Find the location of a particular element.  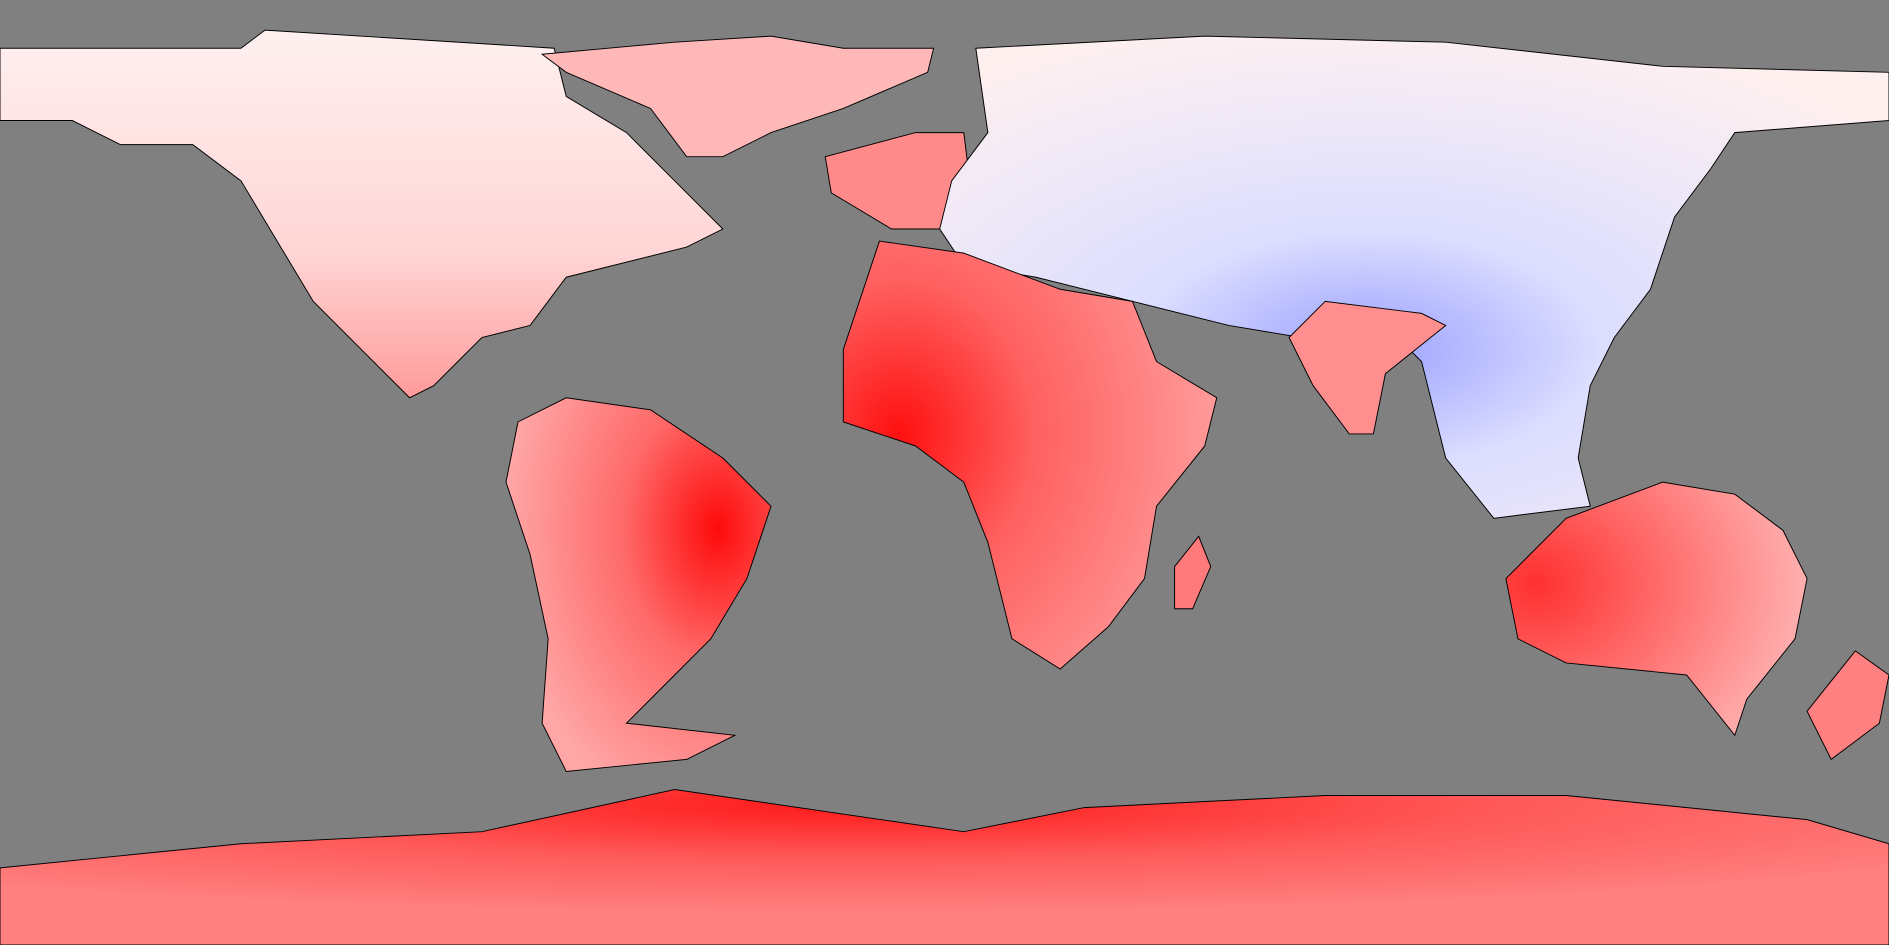

australia is located at coordinates (1656, 609).